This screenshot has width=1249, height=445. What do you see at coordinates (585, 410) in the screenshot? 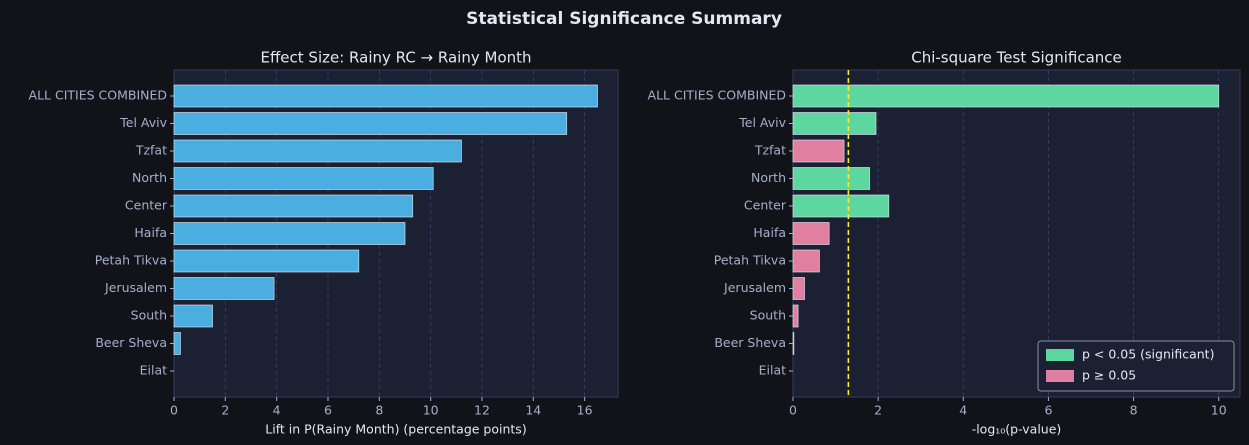
I see `x-tick-label: 16` at bounding box center [585, 410].